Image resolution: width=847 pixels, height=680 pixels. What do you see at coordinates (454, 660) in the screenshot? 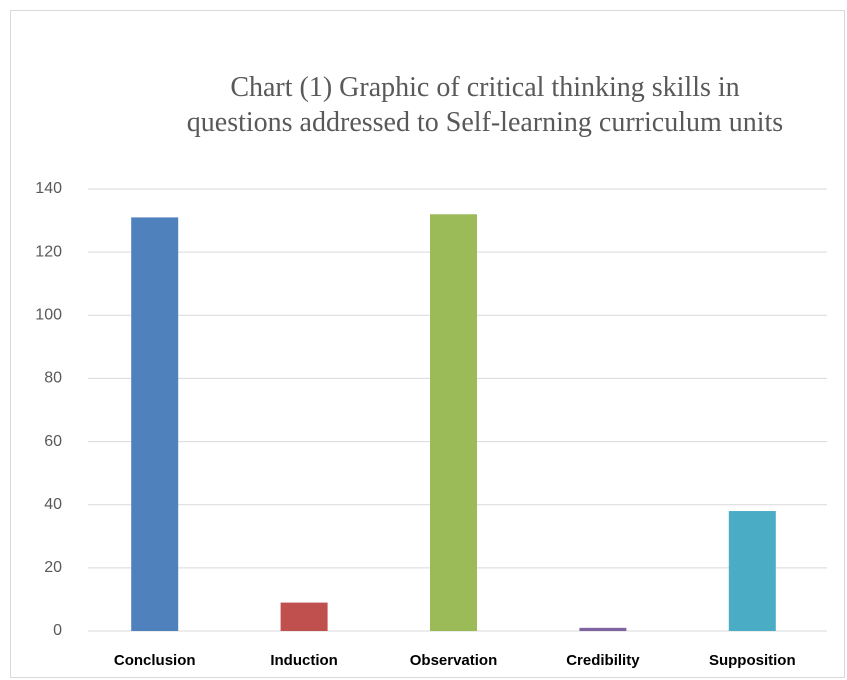
I see `x-tick-label: Observation` at bounding box center [454, 660].